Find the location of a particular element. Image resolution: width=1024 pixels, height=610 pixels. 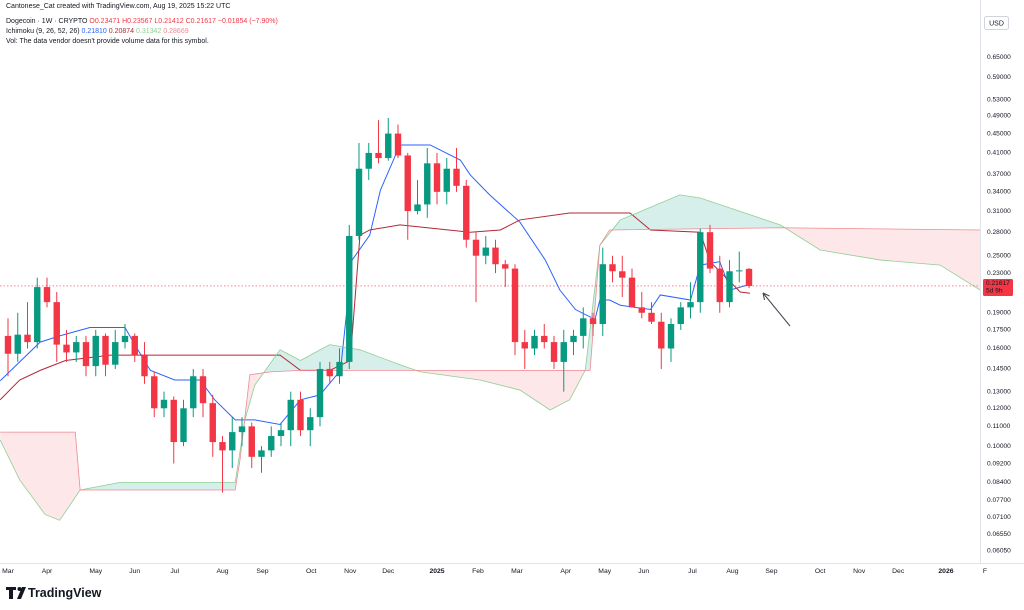

brand-logo: TradingView is located at coordinates (54, 593).